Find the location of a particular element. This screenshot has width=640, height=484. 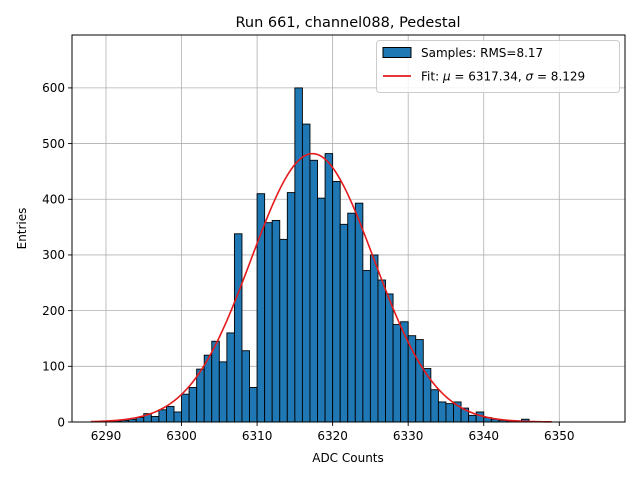

legend-fit-mu-value: = 6317.34, is located at coordinates (488, 77).